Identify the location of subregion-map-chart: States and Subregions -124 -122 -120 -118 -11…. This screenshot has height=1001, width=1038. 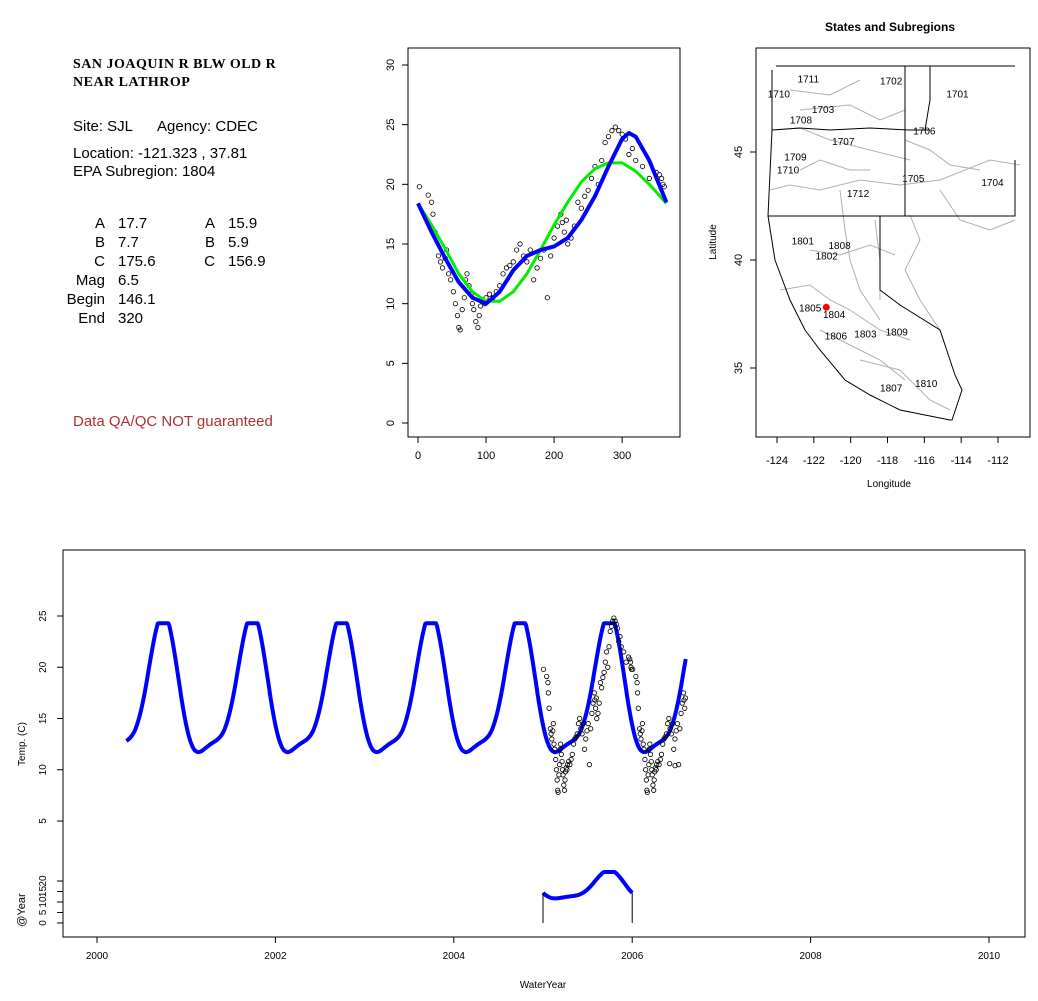
(869, 255).